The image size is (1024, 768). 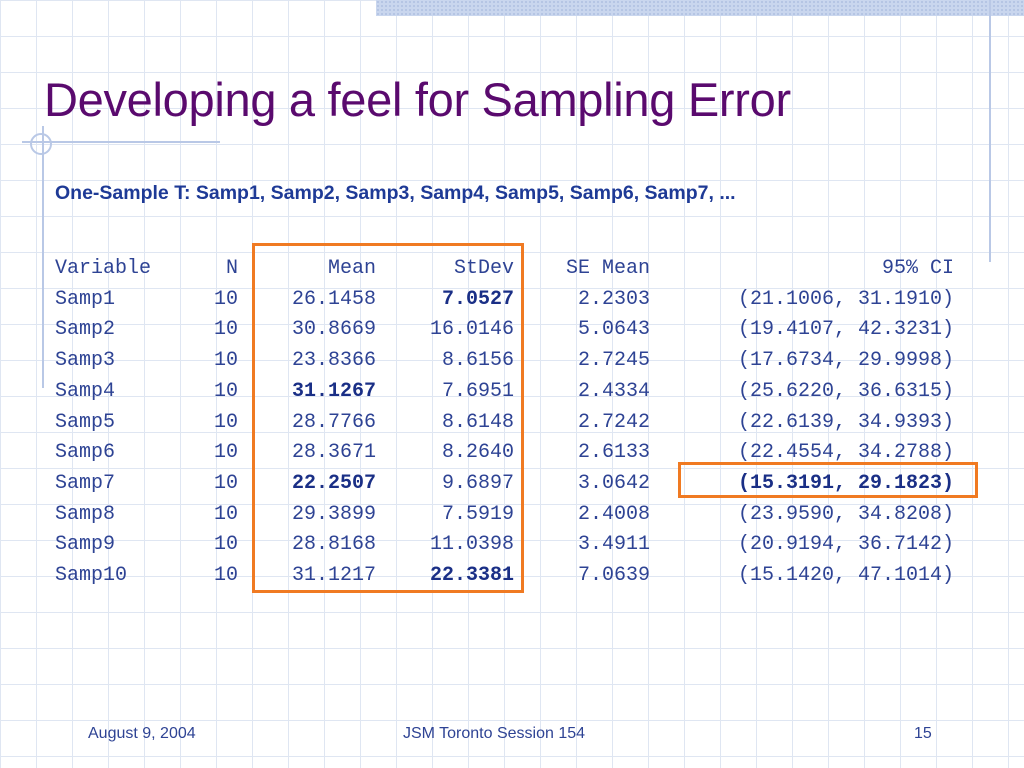 What do you see at coordinates (613, 330) in the screenshot?
I see `cell-se-mean: 5.0643` at bounding box center [613, 330].